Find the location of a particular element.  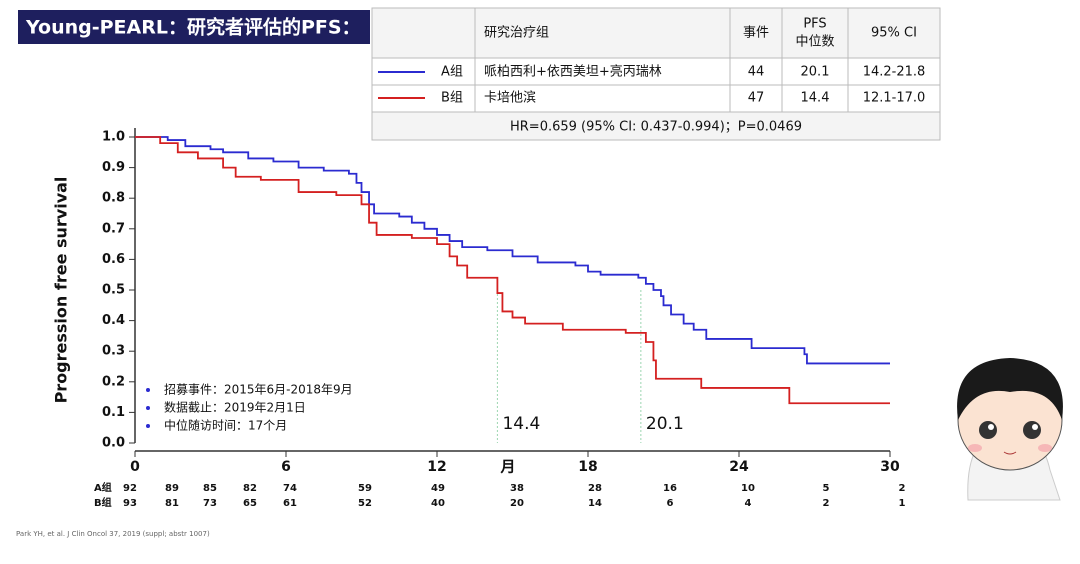

y-tick-label: 0.7 is located at coordinates (113, 228).